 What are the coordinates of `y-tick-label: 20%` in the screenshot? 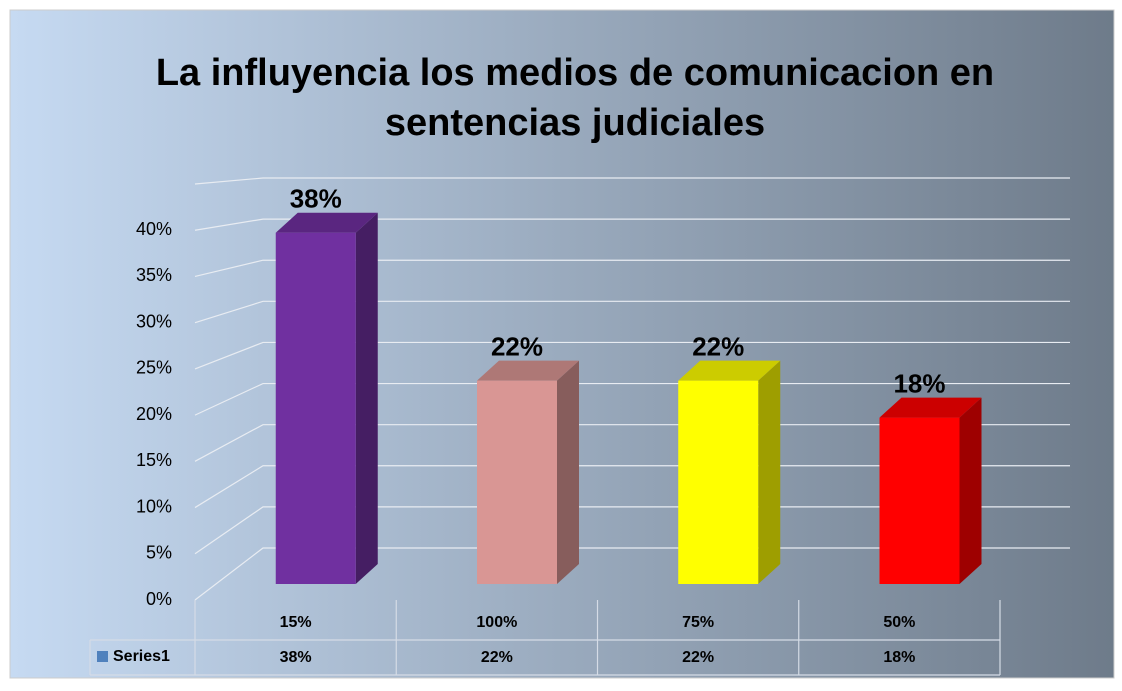 It's located at (154, 414).